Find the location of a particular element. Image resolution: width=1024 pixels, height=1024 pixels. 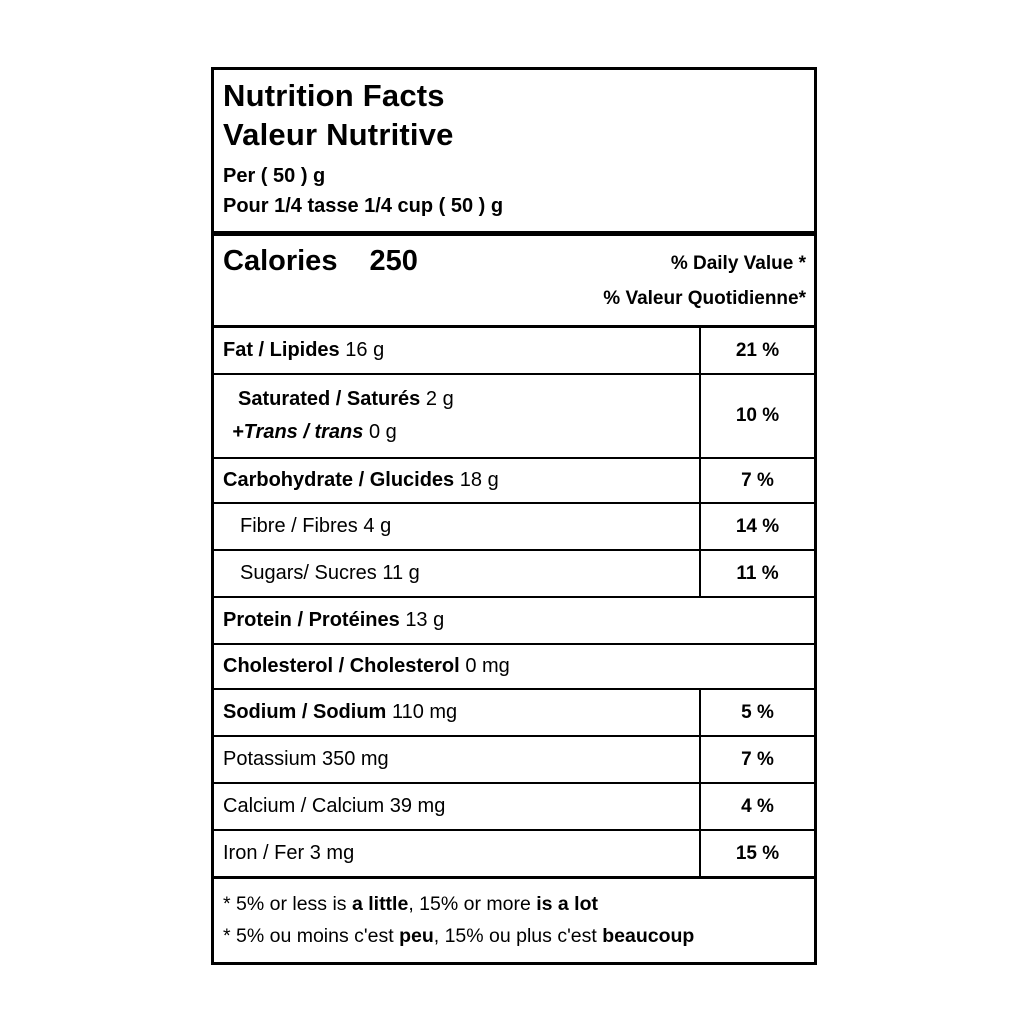

saturated-line: Saturated / Saturés 2 g is located at coordinates (334, 399).